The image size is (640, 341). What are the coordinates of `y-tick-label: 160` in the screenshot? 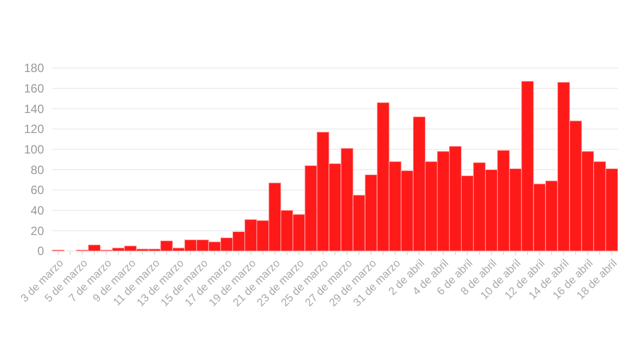 It's located at (34, 89).